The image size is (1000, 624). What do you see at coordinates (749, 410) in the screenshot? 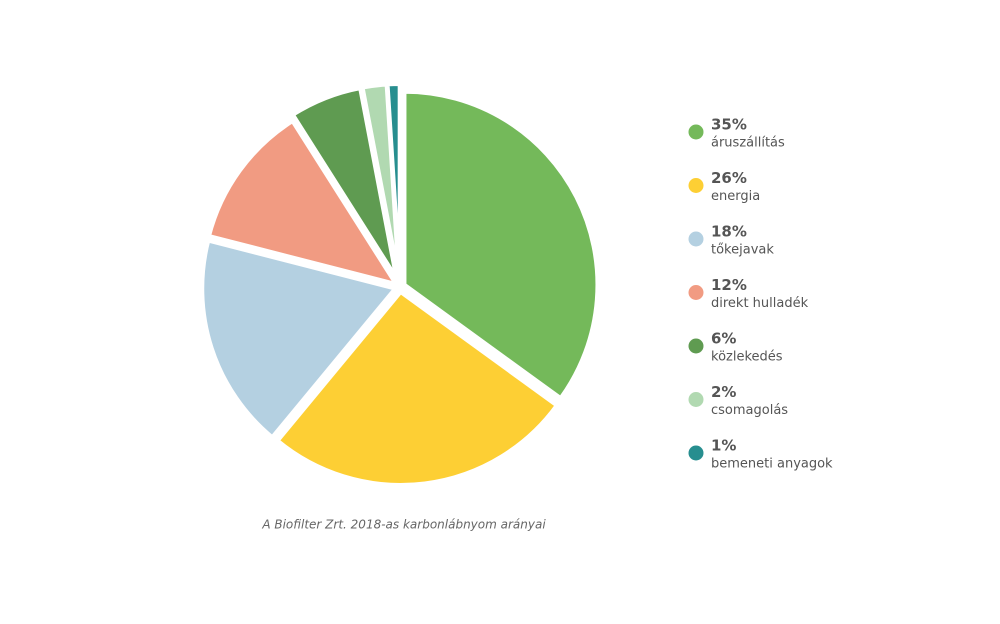
I see `legend-label: csomagolás` at bounding box center [749, 410].